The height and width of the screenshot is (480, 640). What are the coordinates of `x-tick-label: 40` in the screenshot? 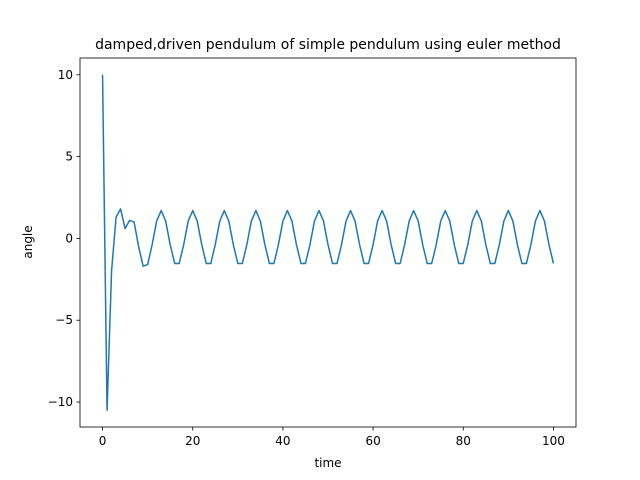 It's located at (282, 441).